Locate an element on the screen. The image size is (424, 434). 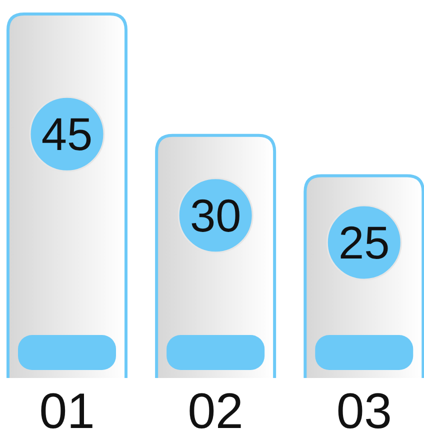
data-label: 25 is located at coordinates (364, 242).